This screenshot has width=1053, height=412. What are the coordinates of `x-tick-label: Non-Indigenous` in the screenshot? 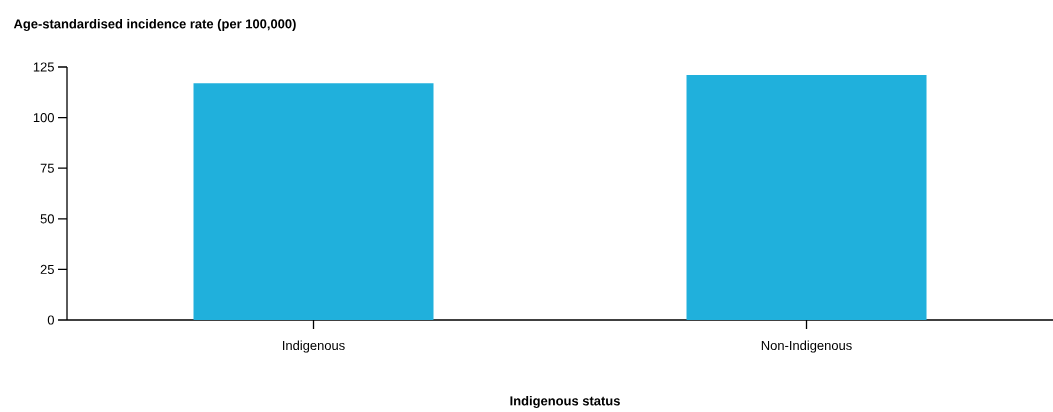 It's located at (806, 346).